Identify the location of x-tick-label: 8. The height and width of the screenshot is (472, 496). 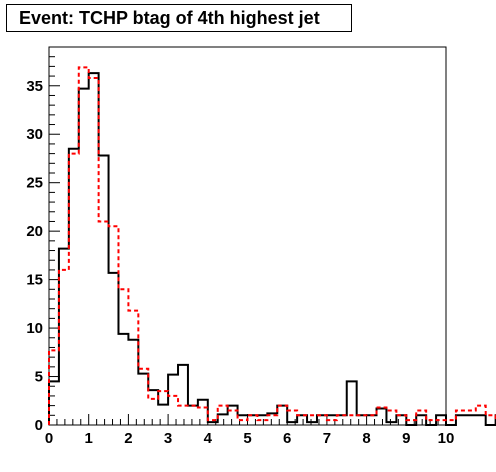
(366, 438).